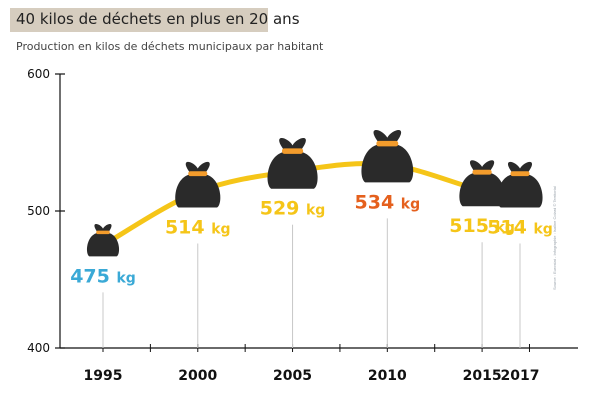 The height and width of the screenshot is (400, 600). Describe the element at coordinates (38, 211) in the screenshot. I see `y-tick-label: 500` at that location.